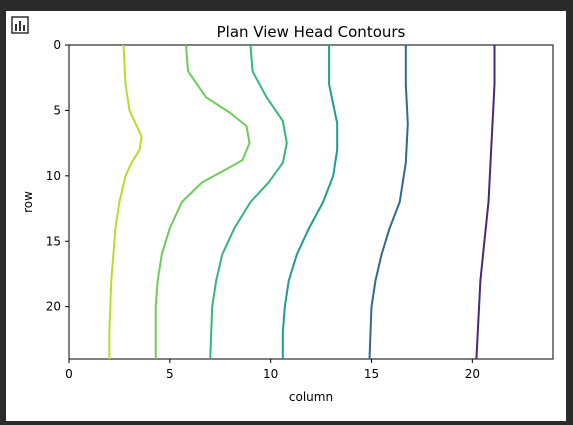 This screenshot has height=425, width=573. I want to click on x-tick-label: 0, so click(69, 374).